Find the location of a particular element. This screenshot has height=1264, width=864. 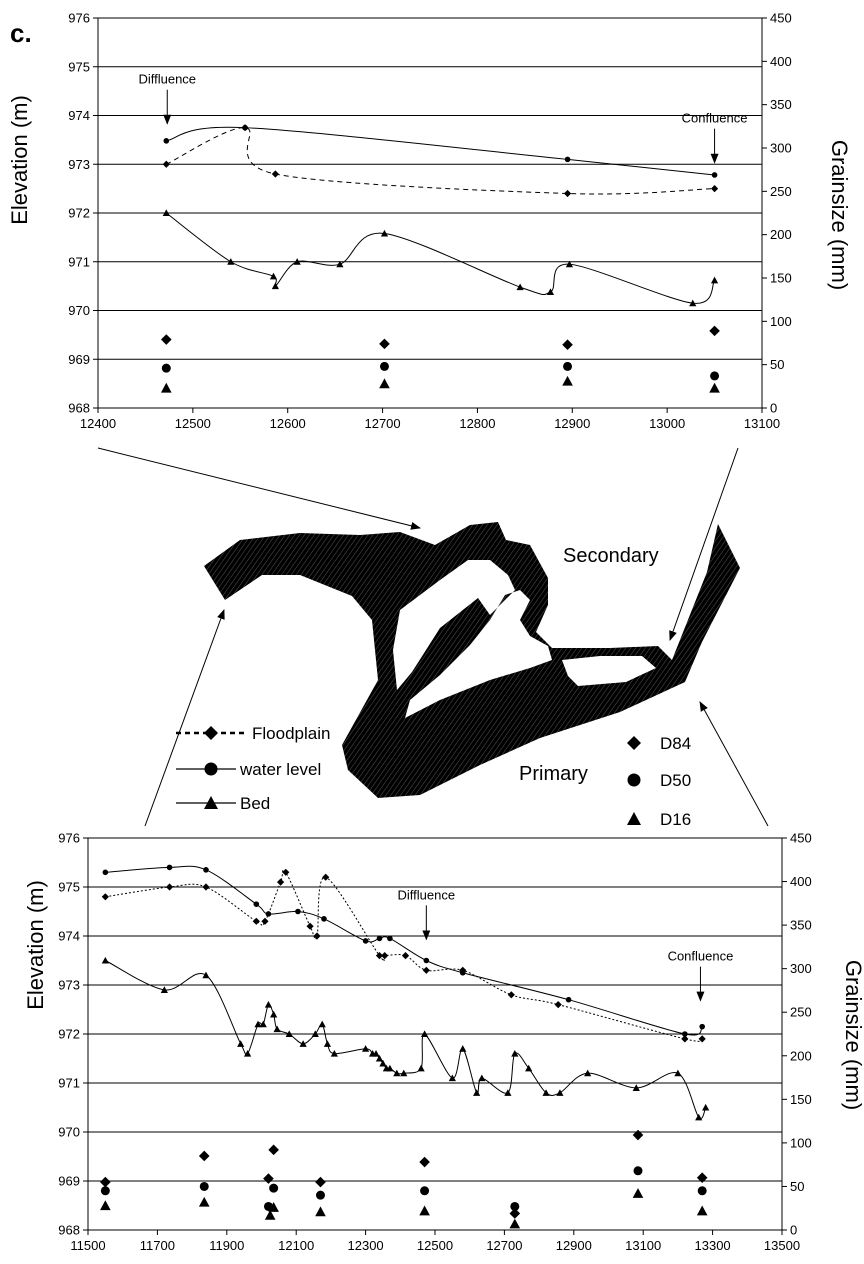

bottom-y-tick-label: 974 is located at coordinates (69, 936).